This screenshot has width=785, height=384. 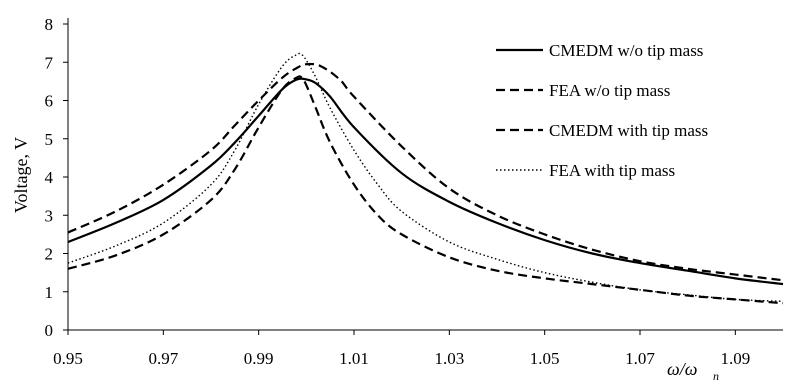 What do you see at coordinates (545, 358) in the screenshot?
I see `x-tick-label: 1.05` at bounding box center [545, 358].